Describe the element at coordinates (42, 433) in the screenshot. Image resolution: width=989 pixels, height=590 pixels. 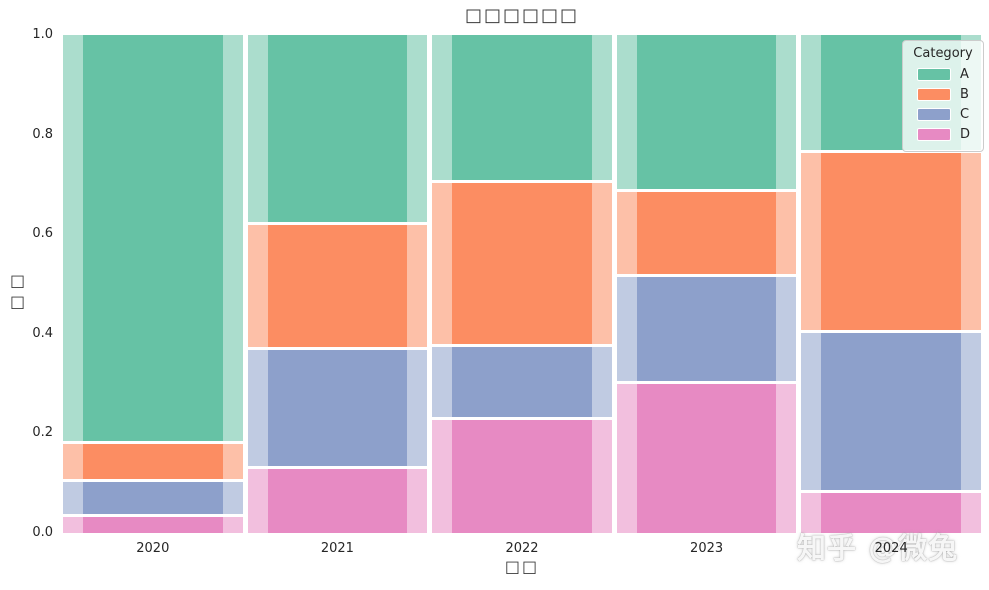
I see `y-tick-0.2: 0.2` at that location.